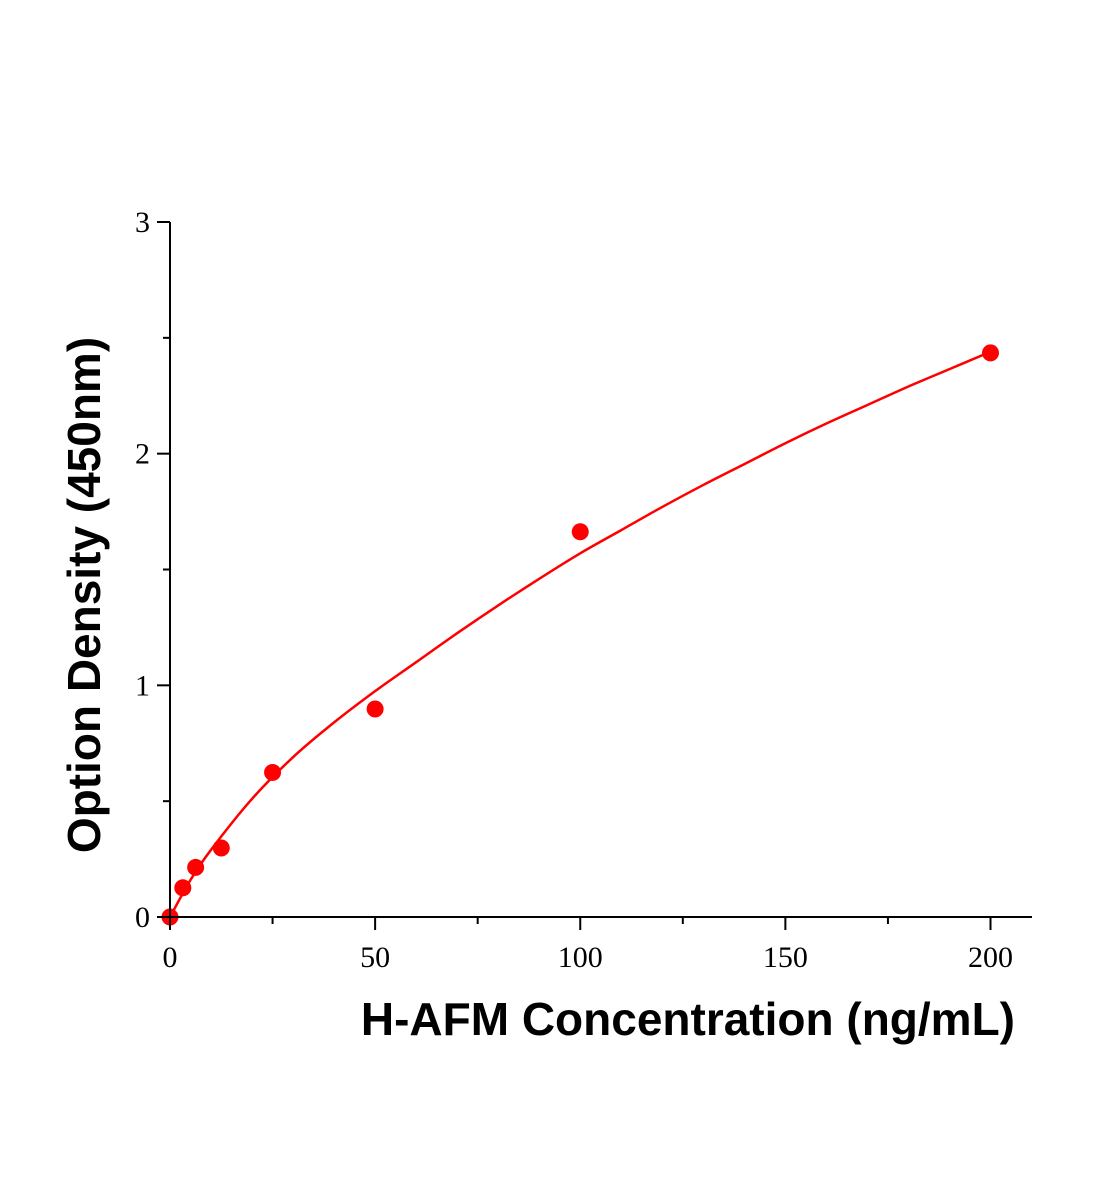 This screenshot has width=1104, height=1200. I want to click on y-tick-label: 2, so click(142, 454).